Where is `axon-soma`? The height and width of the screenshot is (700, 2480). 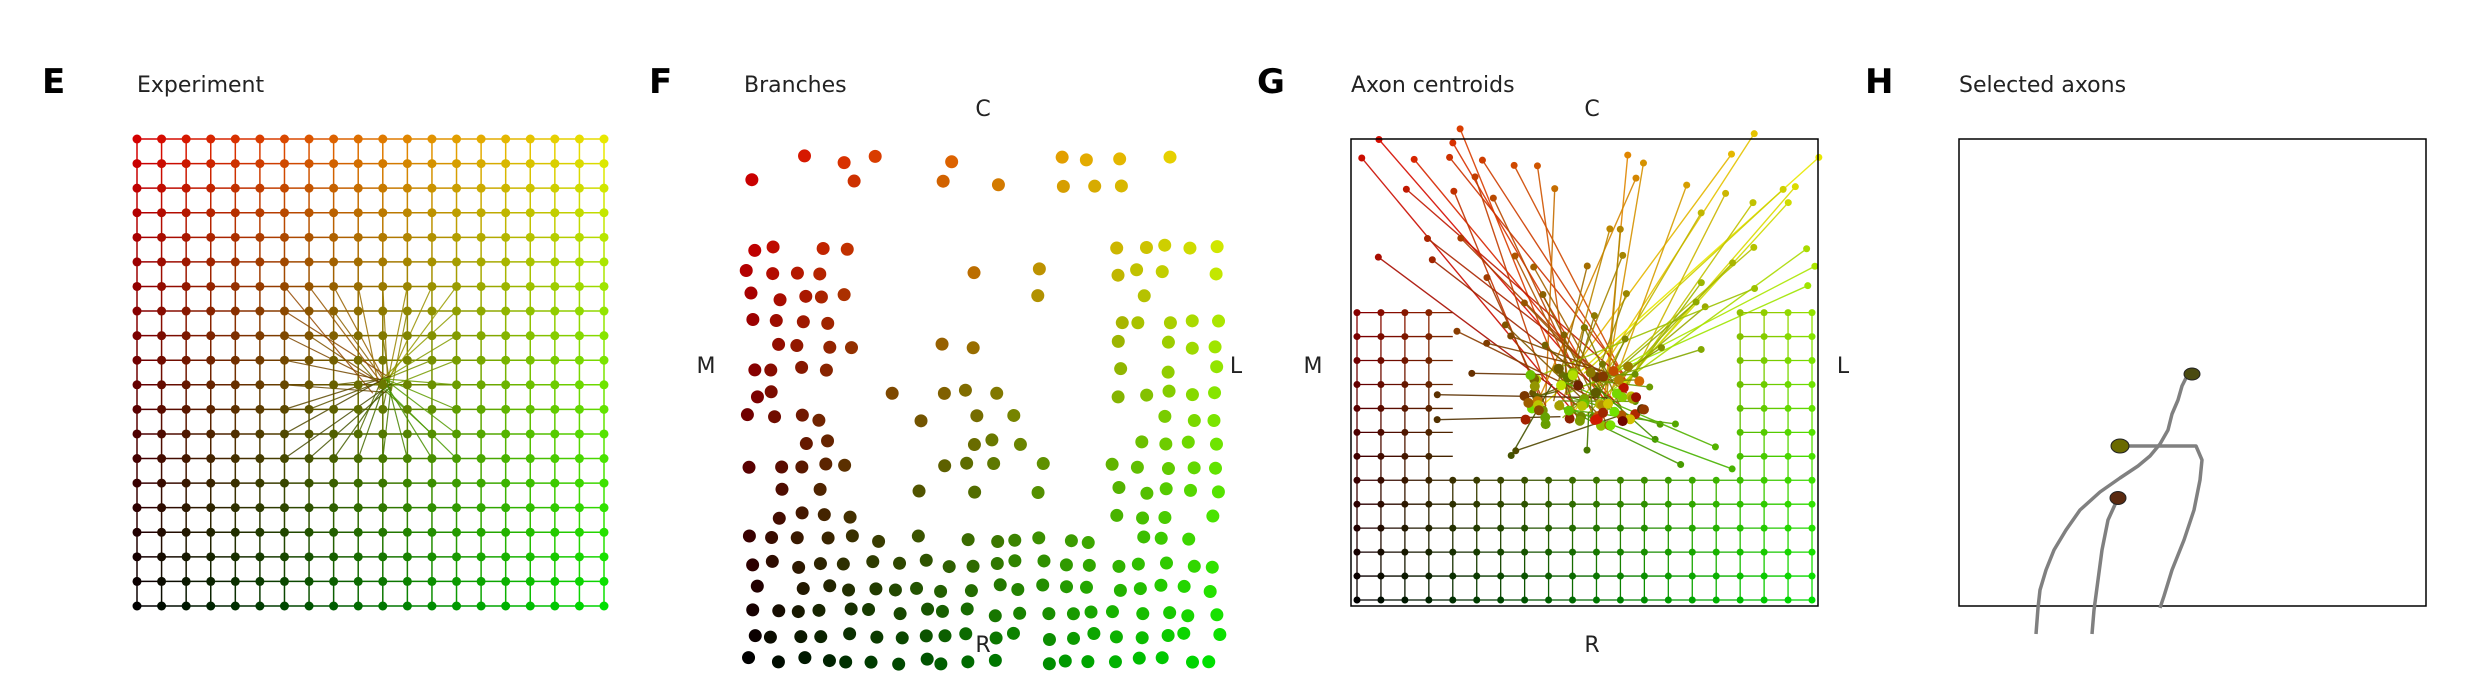 axon-soma is located at coordinates (2118, 498).